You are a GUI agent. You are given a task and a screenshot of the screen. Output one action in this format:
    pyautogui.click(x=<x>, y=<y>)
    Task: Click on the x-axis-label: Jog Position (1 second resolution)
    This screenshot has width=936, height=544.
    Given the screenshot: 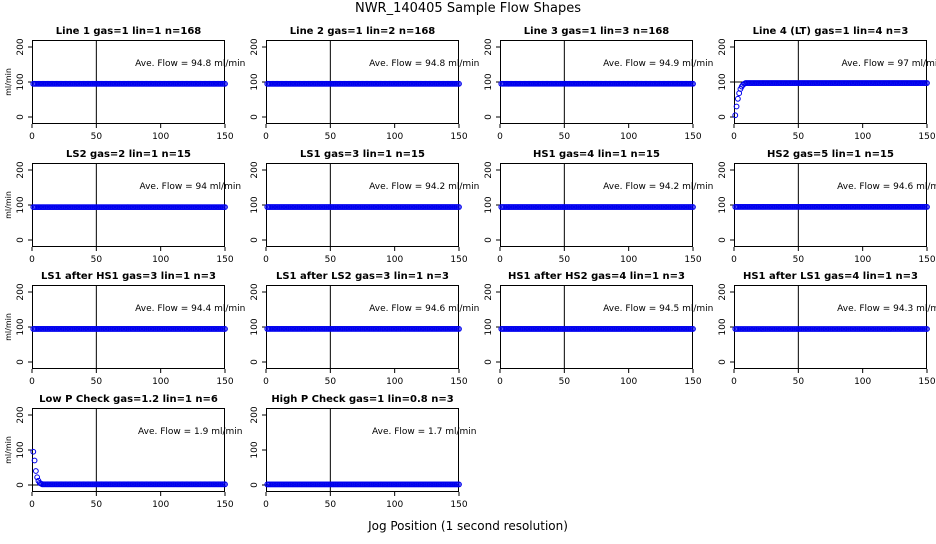 What is the action you would take?
    pyautogui.click(x=468, y=526)
    